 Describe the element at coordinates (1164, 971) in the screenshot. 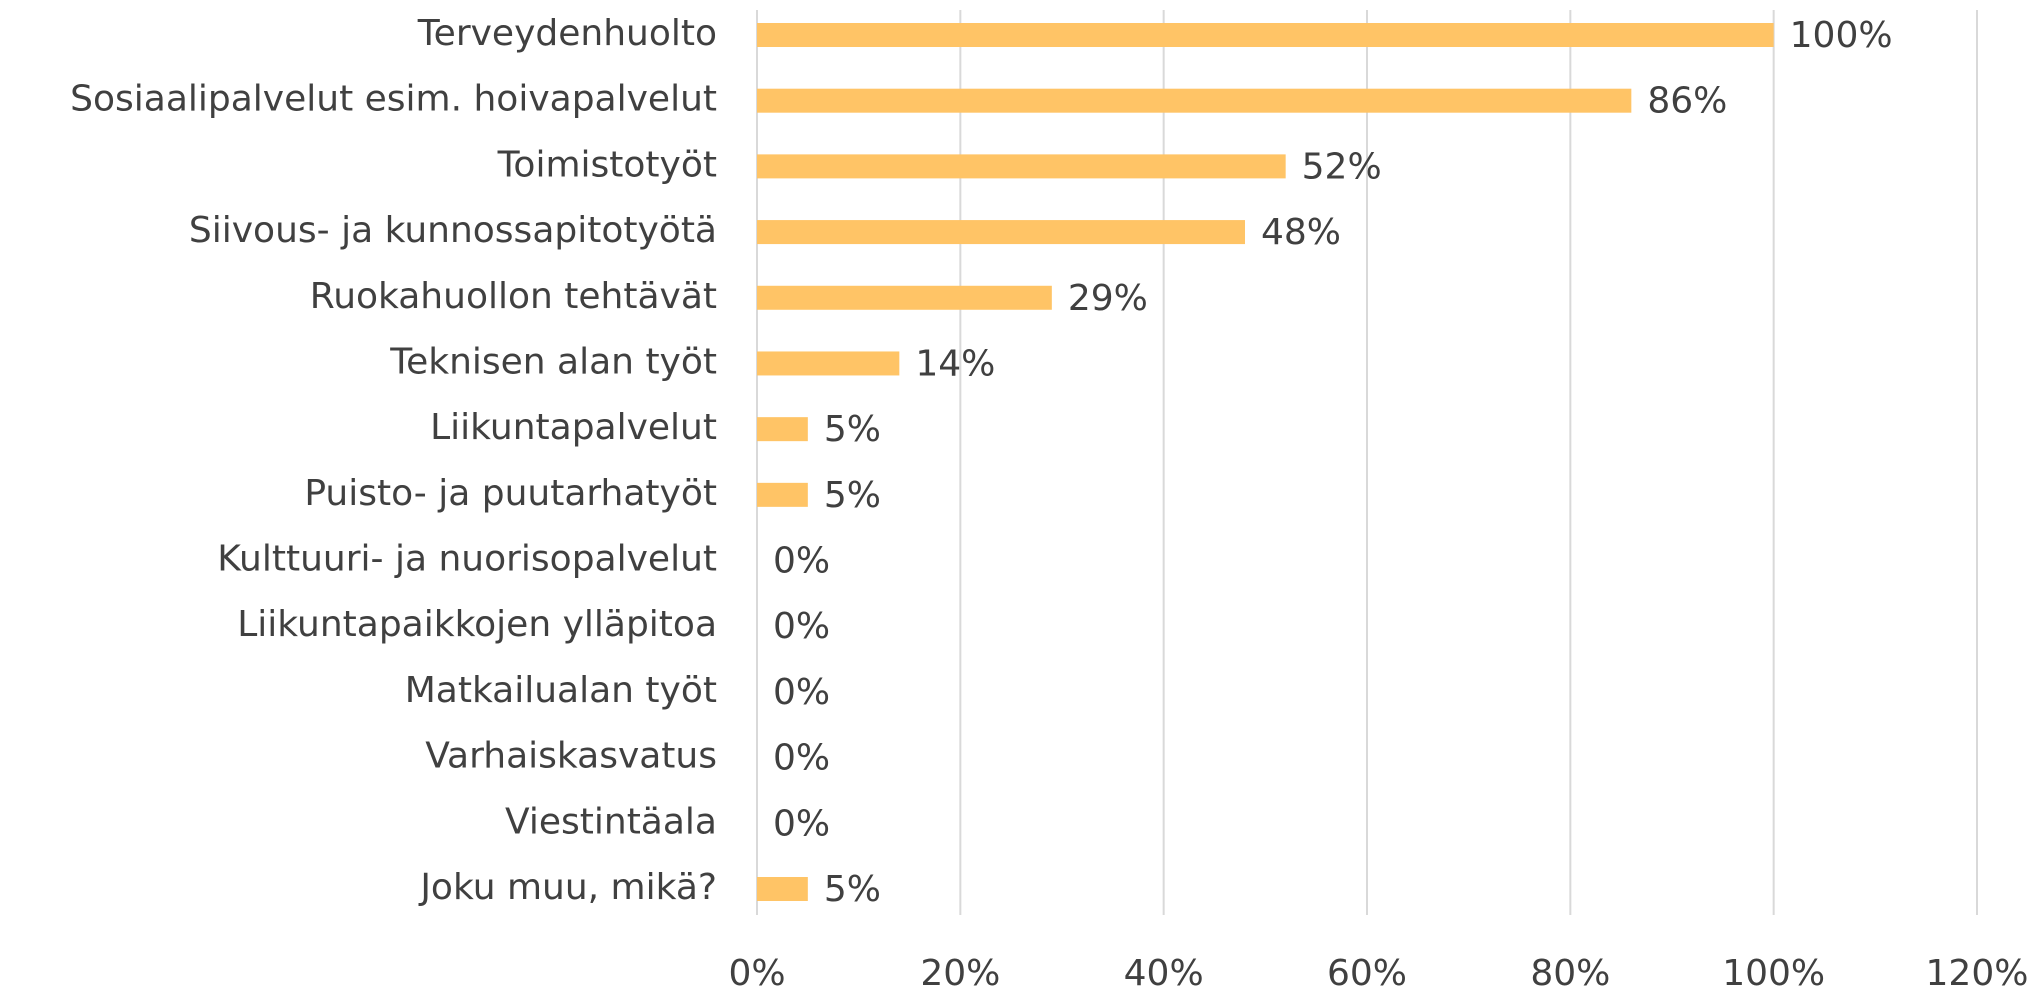

I see `x-tick-label: 40%` at that location.